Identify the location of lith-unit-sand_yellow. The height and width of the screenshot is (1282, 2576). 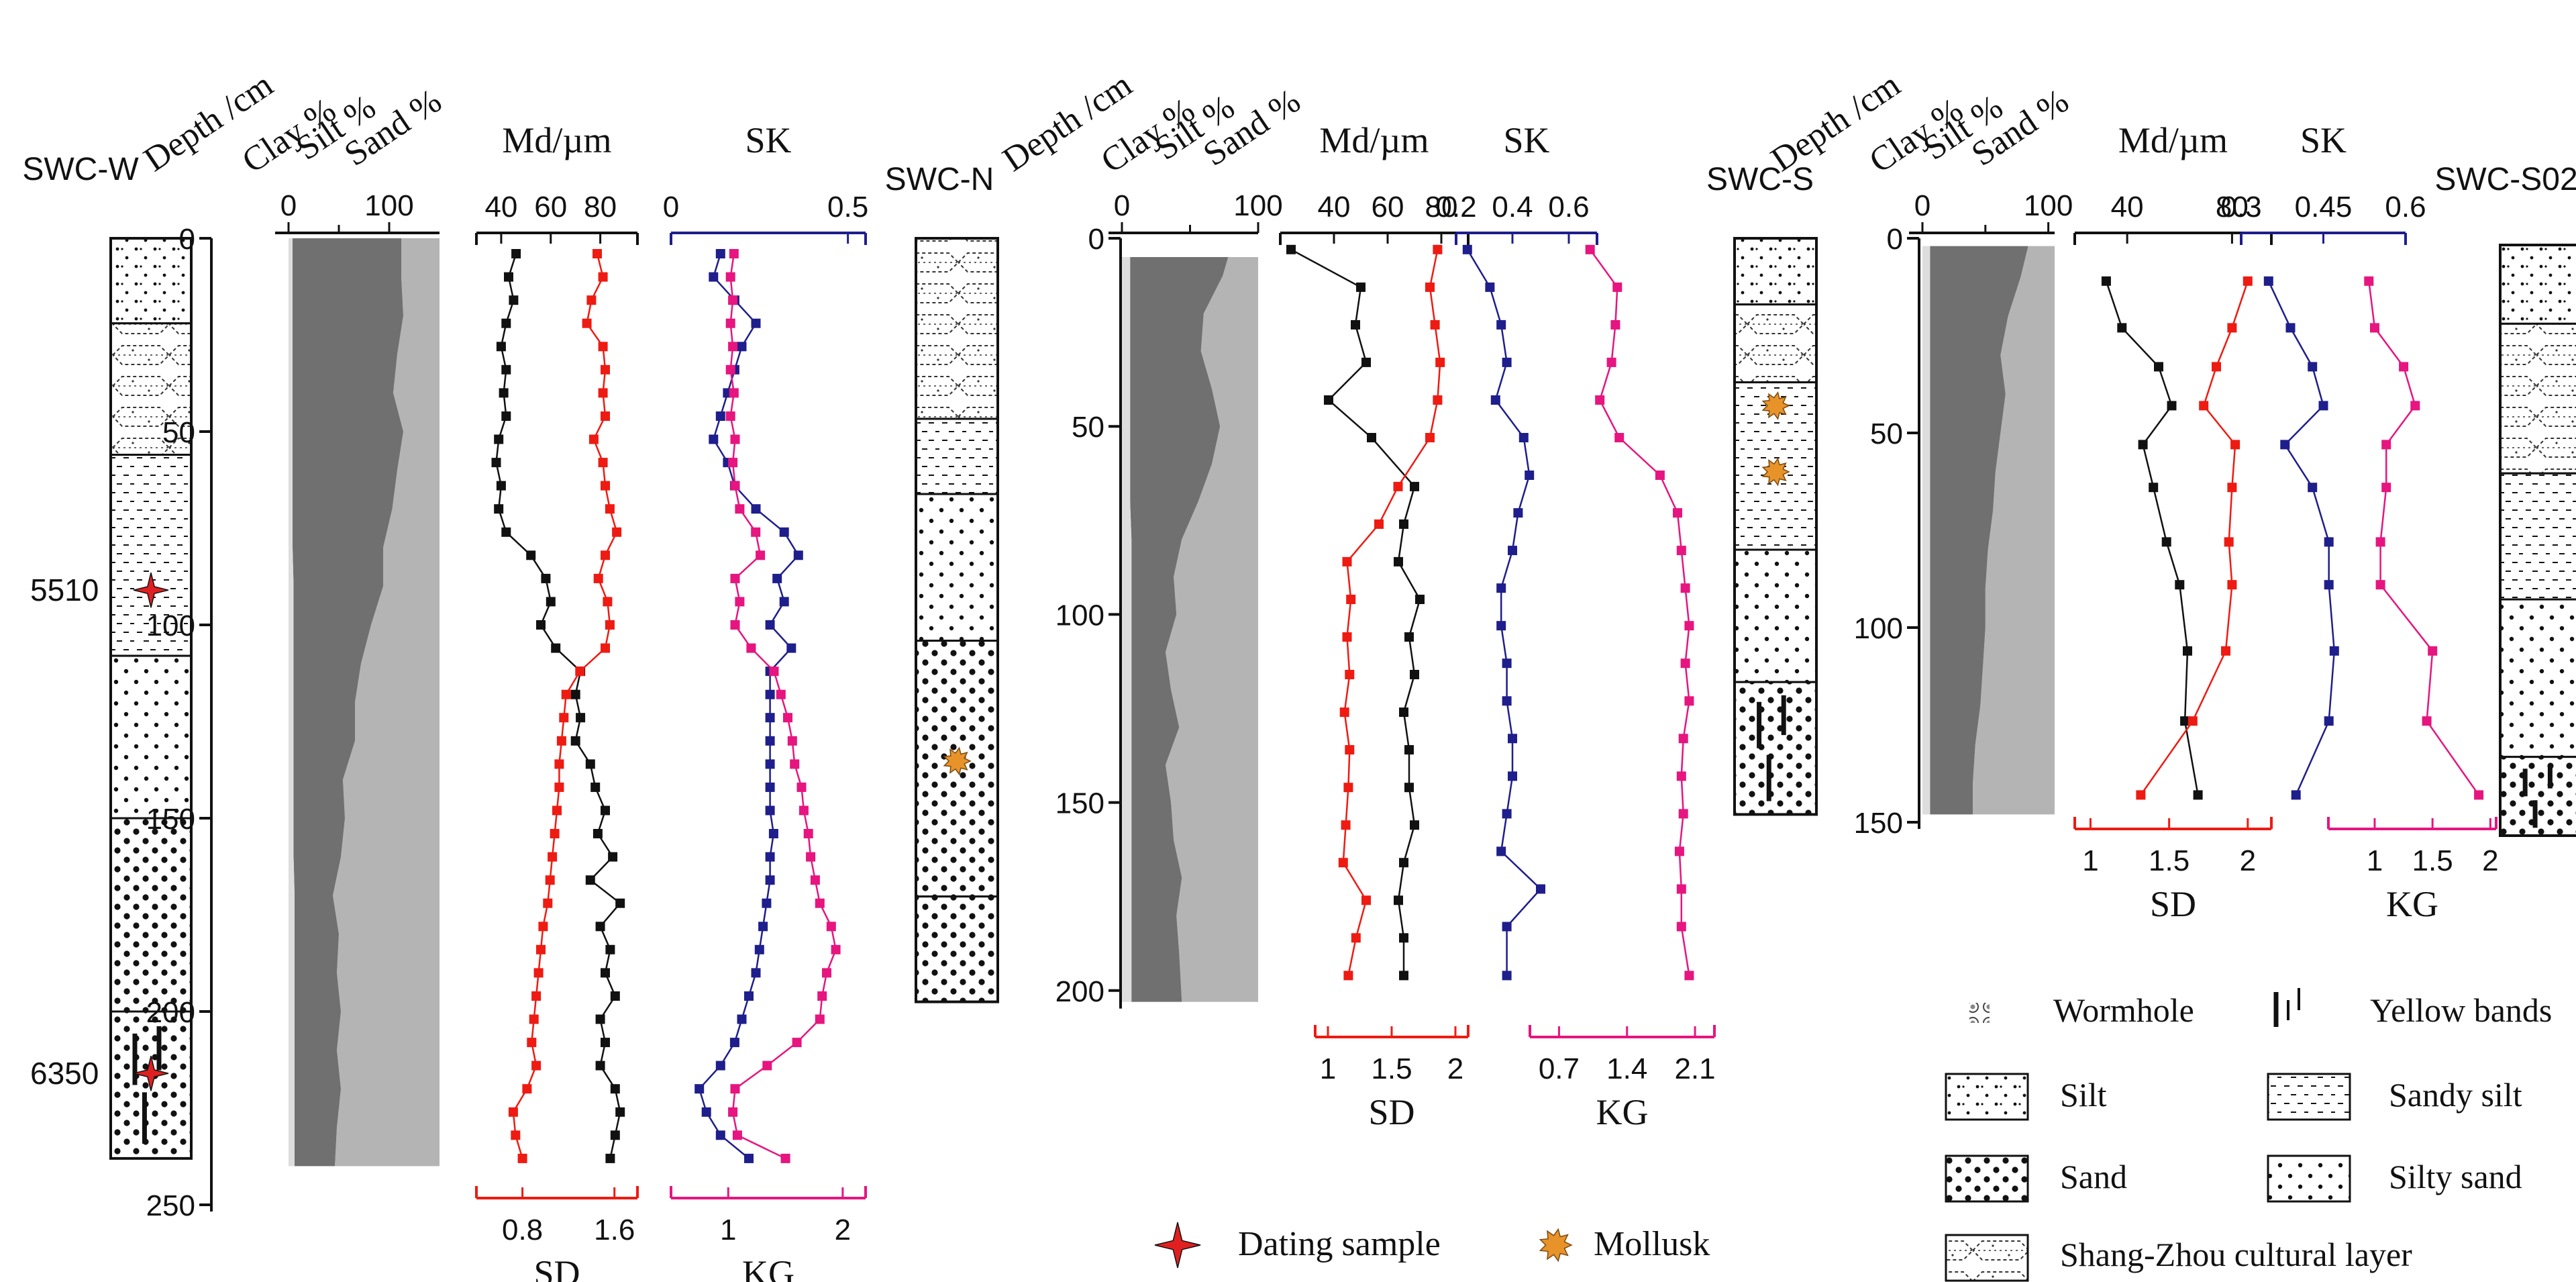
(2537, 797).